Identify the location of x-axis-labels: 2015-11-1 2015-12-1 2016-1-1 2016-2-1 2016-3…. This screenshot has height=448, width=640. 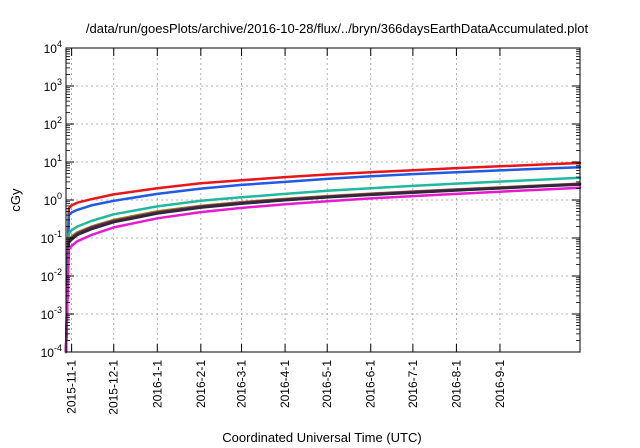
(286, 387).